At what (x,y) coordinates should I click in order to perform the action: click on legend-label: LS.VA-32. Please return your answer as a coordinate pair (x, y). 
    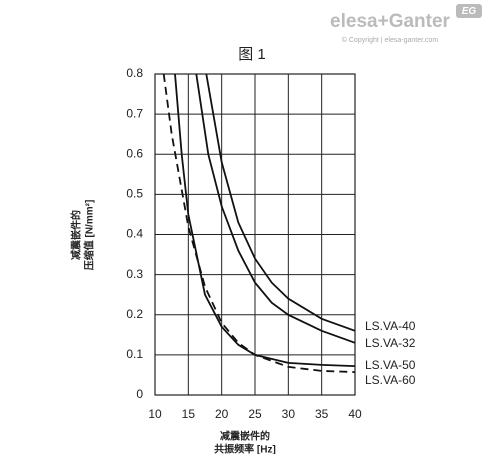
    Looking at the image, I should click on (390, 343).